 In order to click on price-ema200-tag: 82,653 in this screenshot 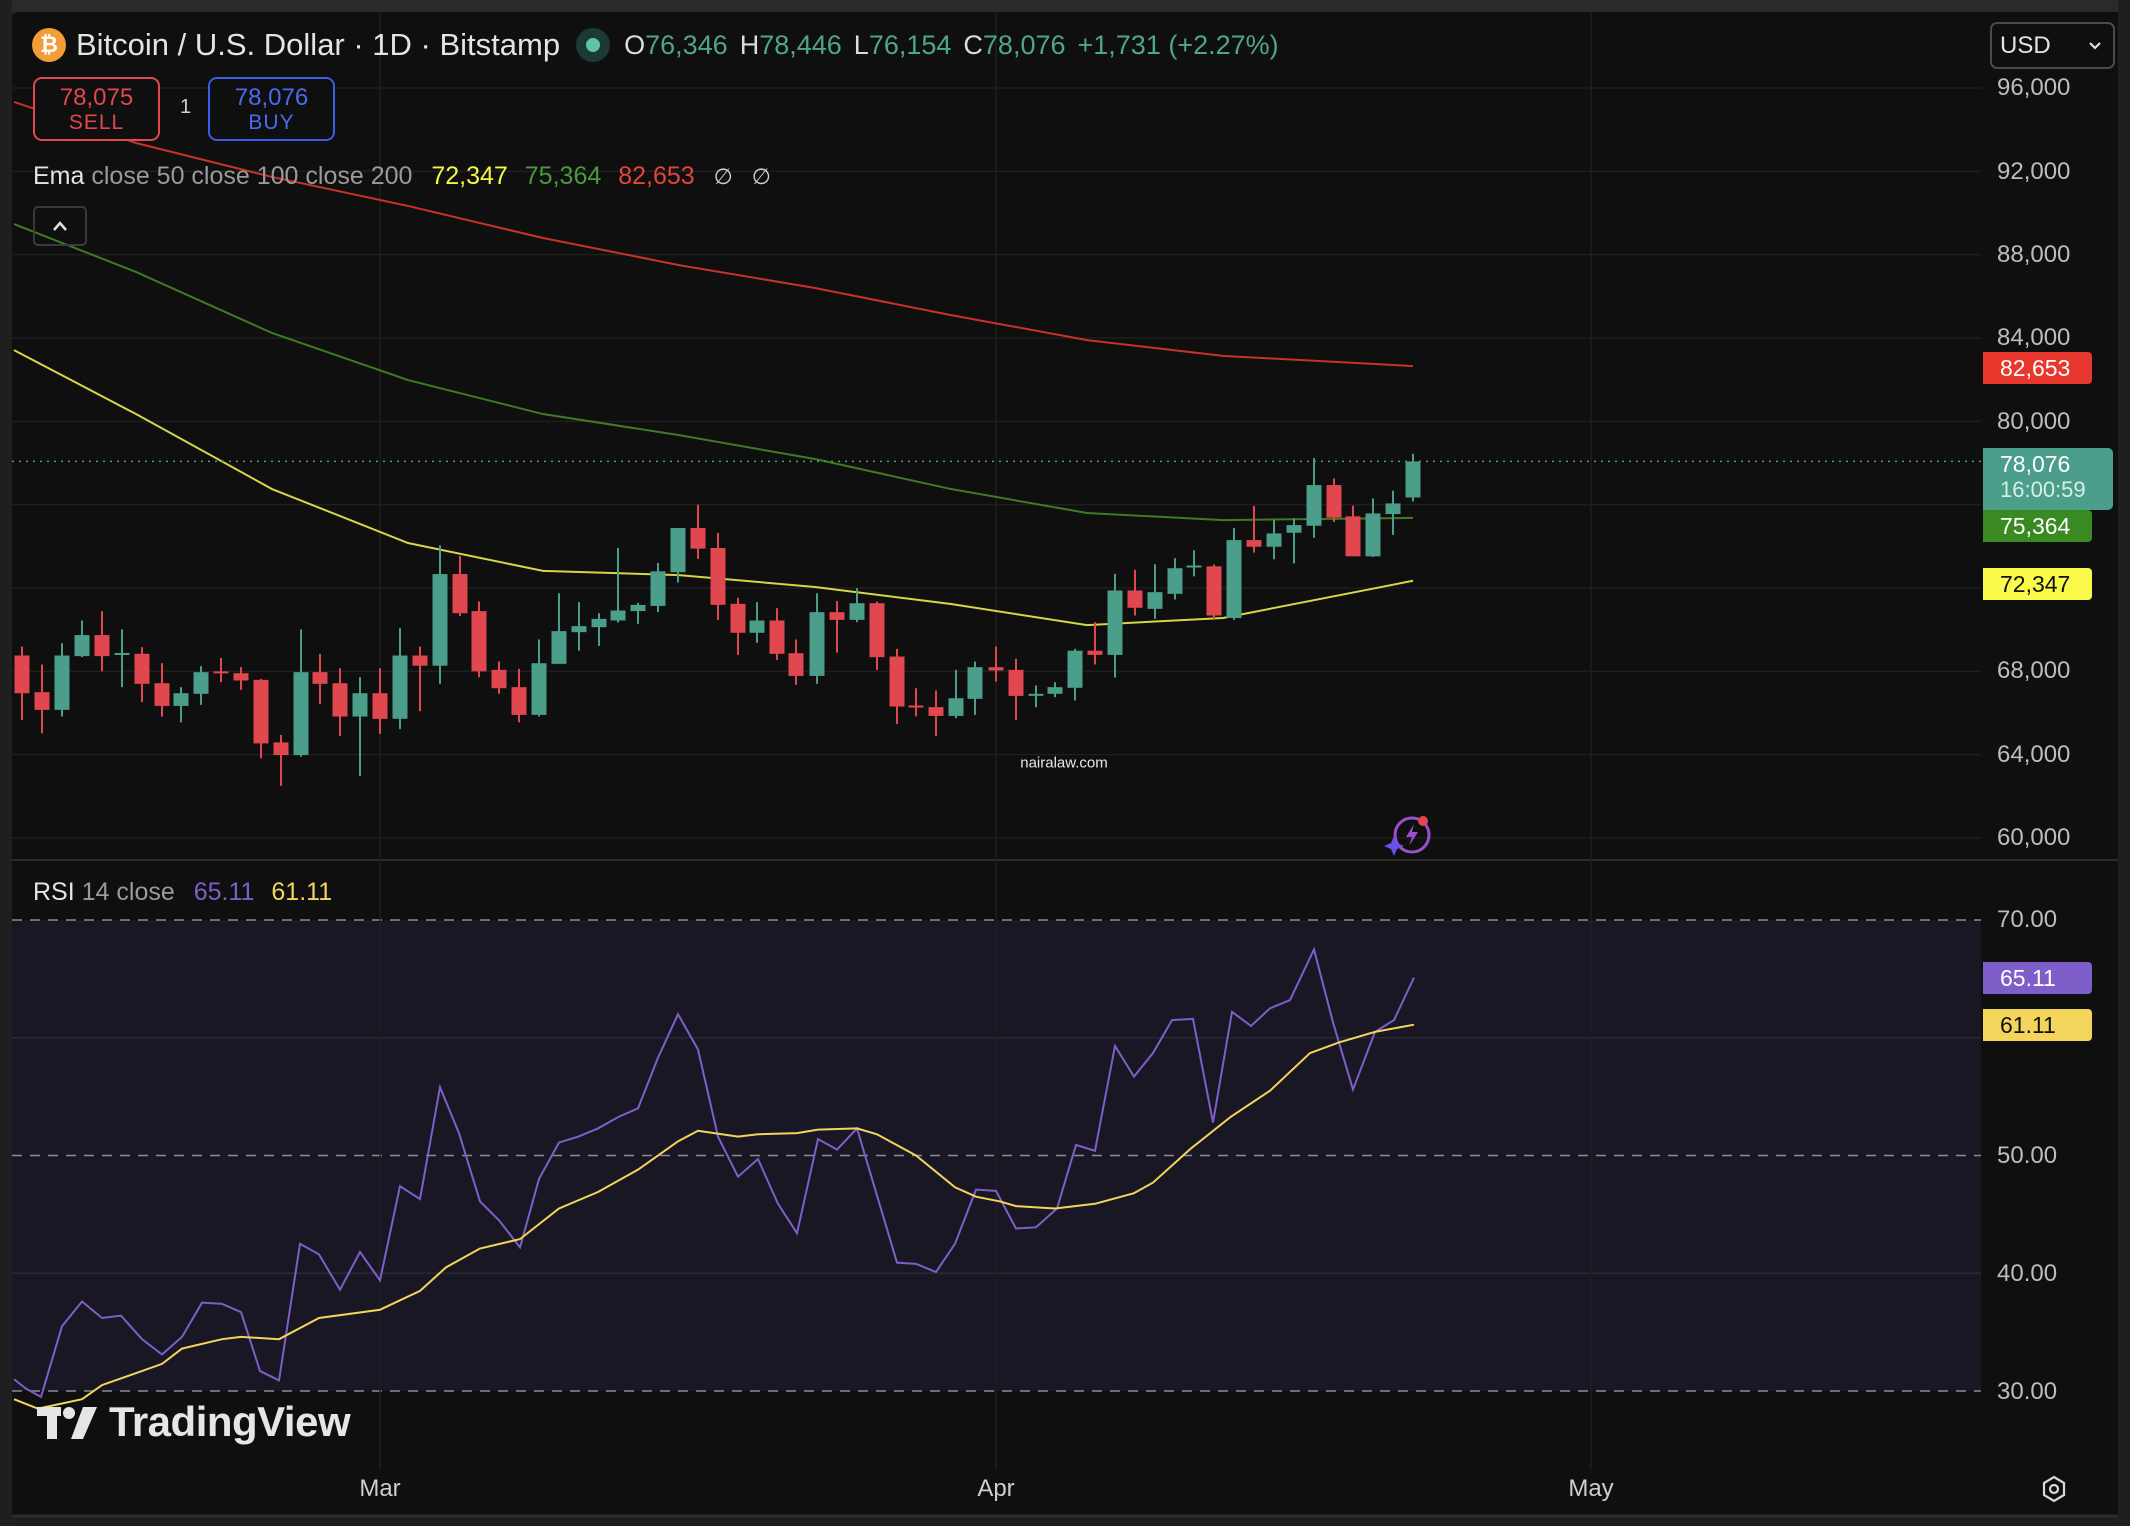, I will do `click(2037, 368)`.